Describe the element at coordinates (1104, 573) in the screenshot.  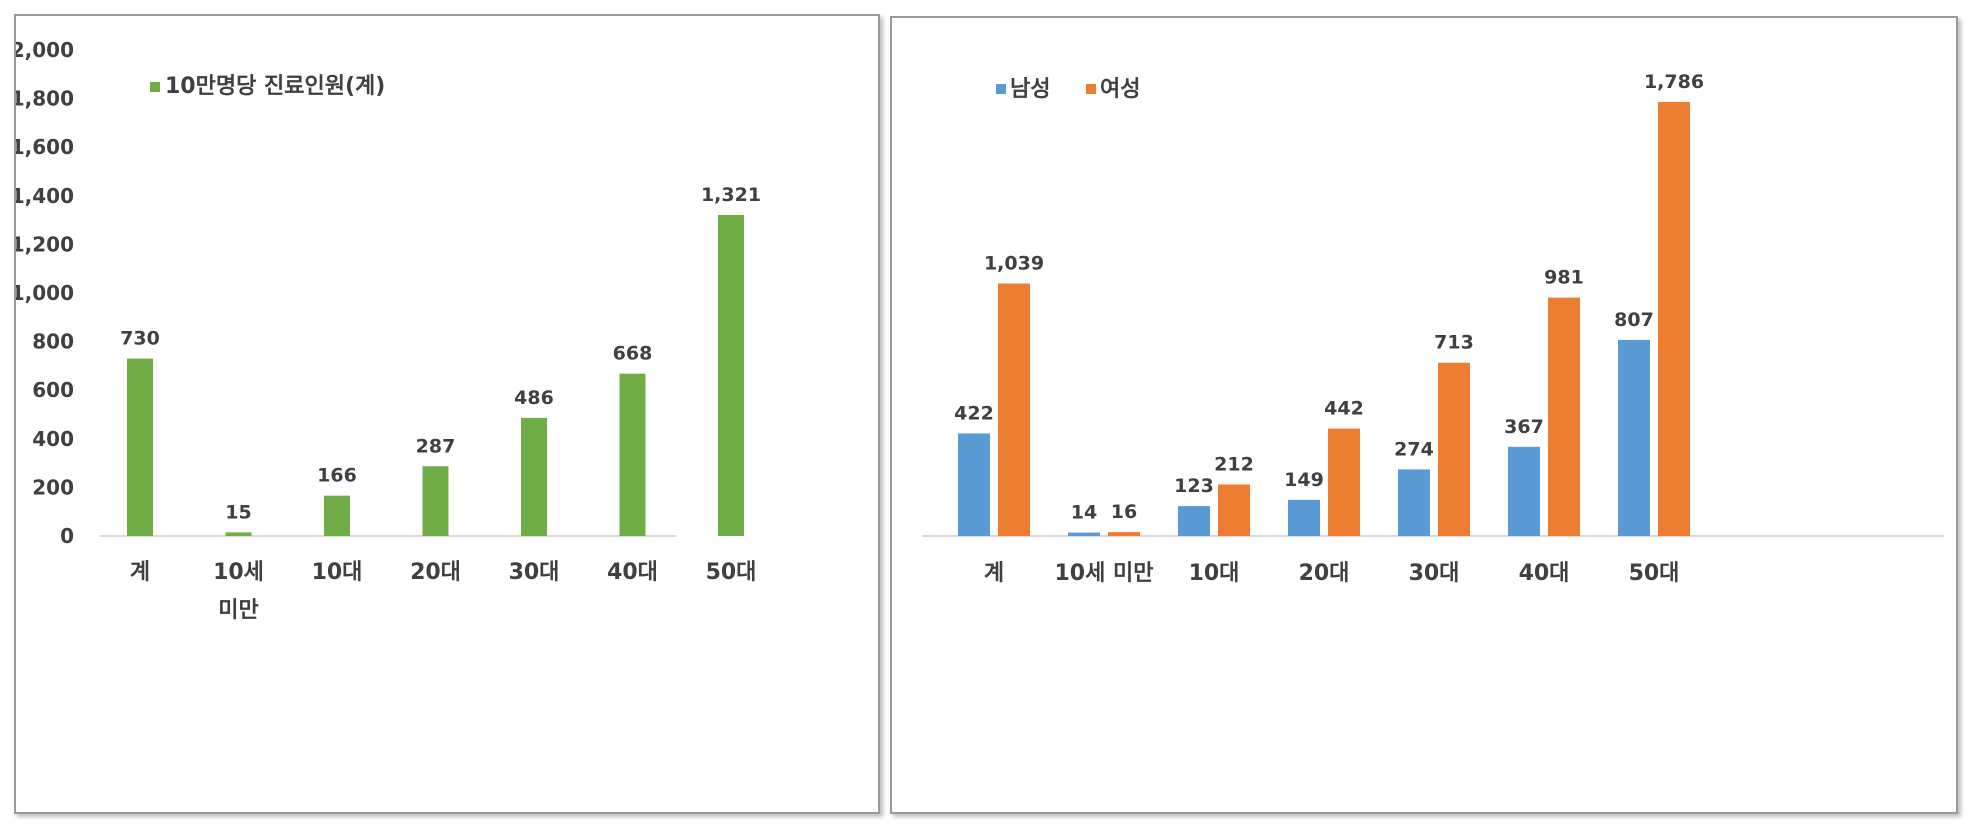
I see `category-label: 10세 미만` at that location.